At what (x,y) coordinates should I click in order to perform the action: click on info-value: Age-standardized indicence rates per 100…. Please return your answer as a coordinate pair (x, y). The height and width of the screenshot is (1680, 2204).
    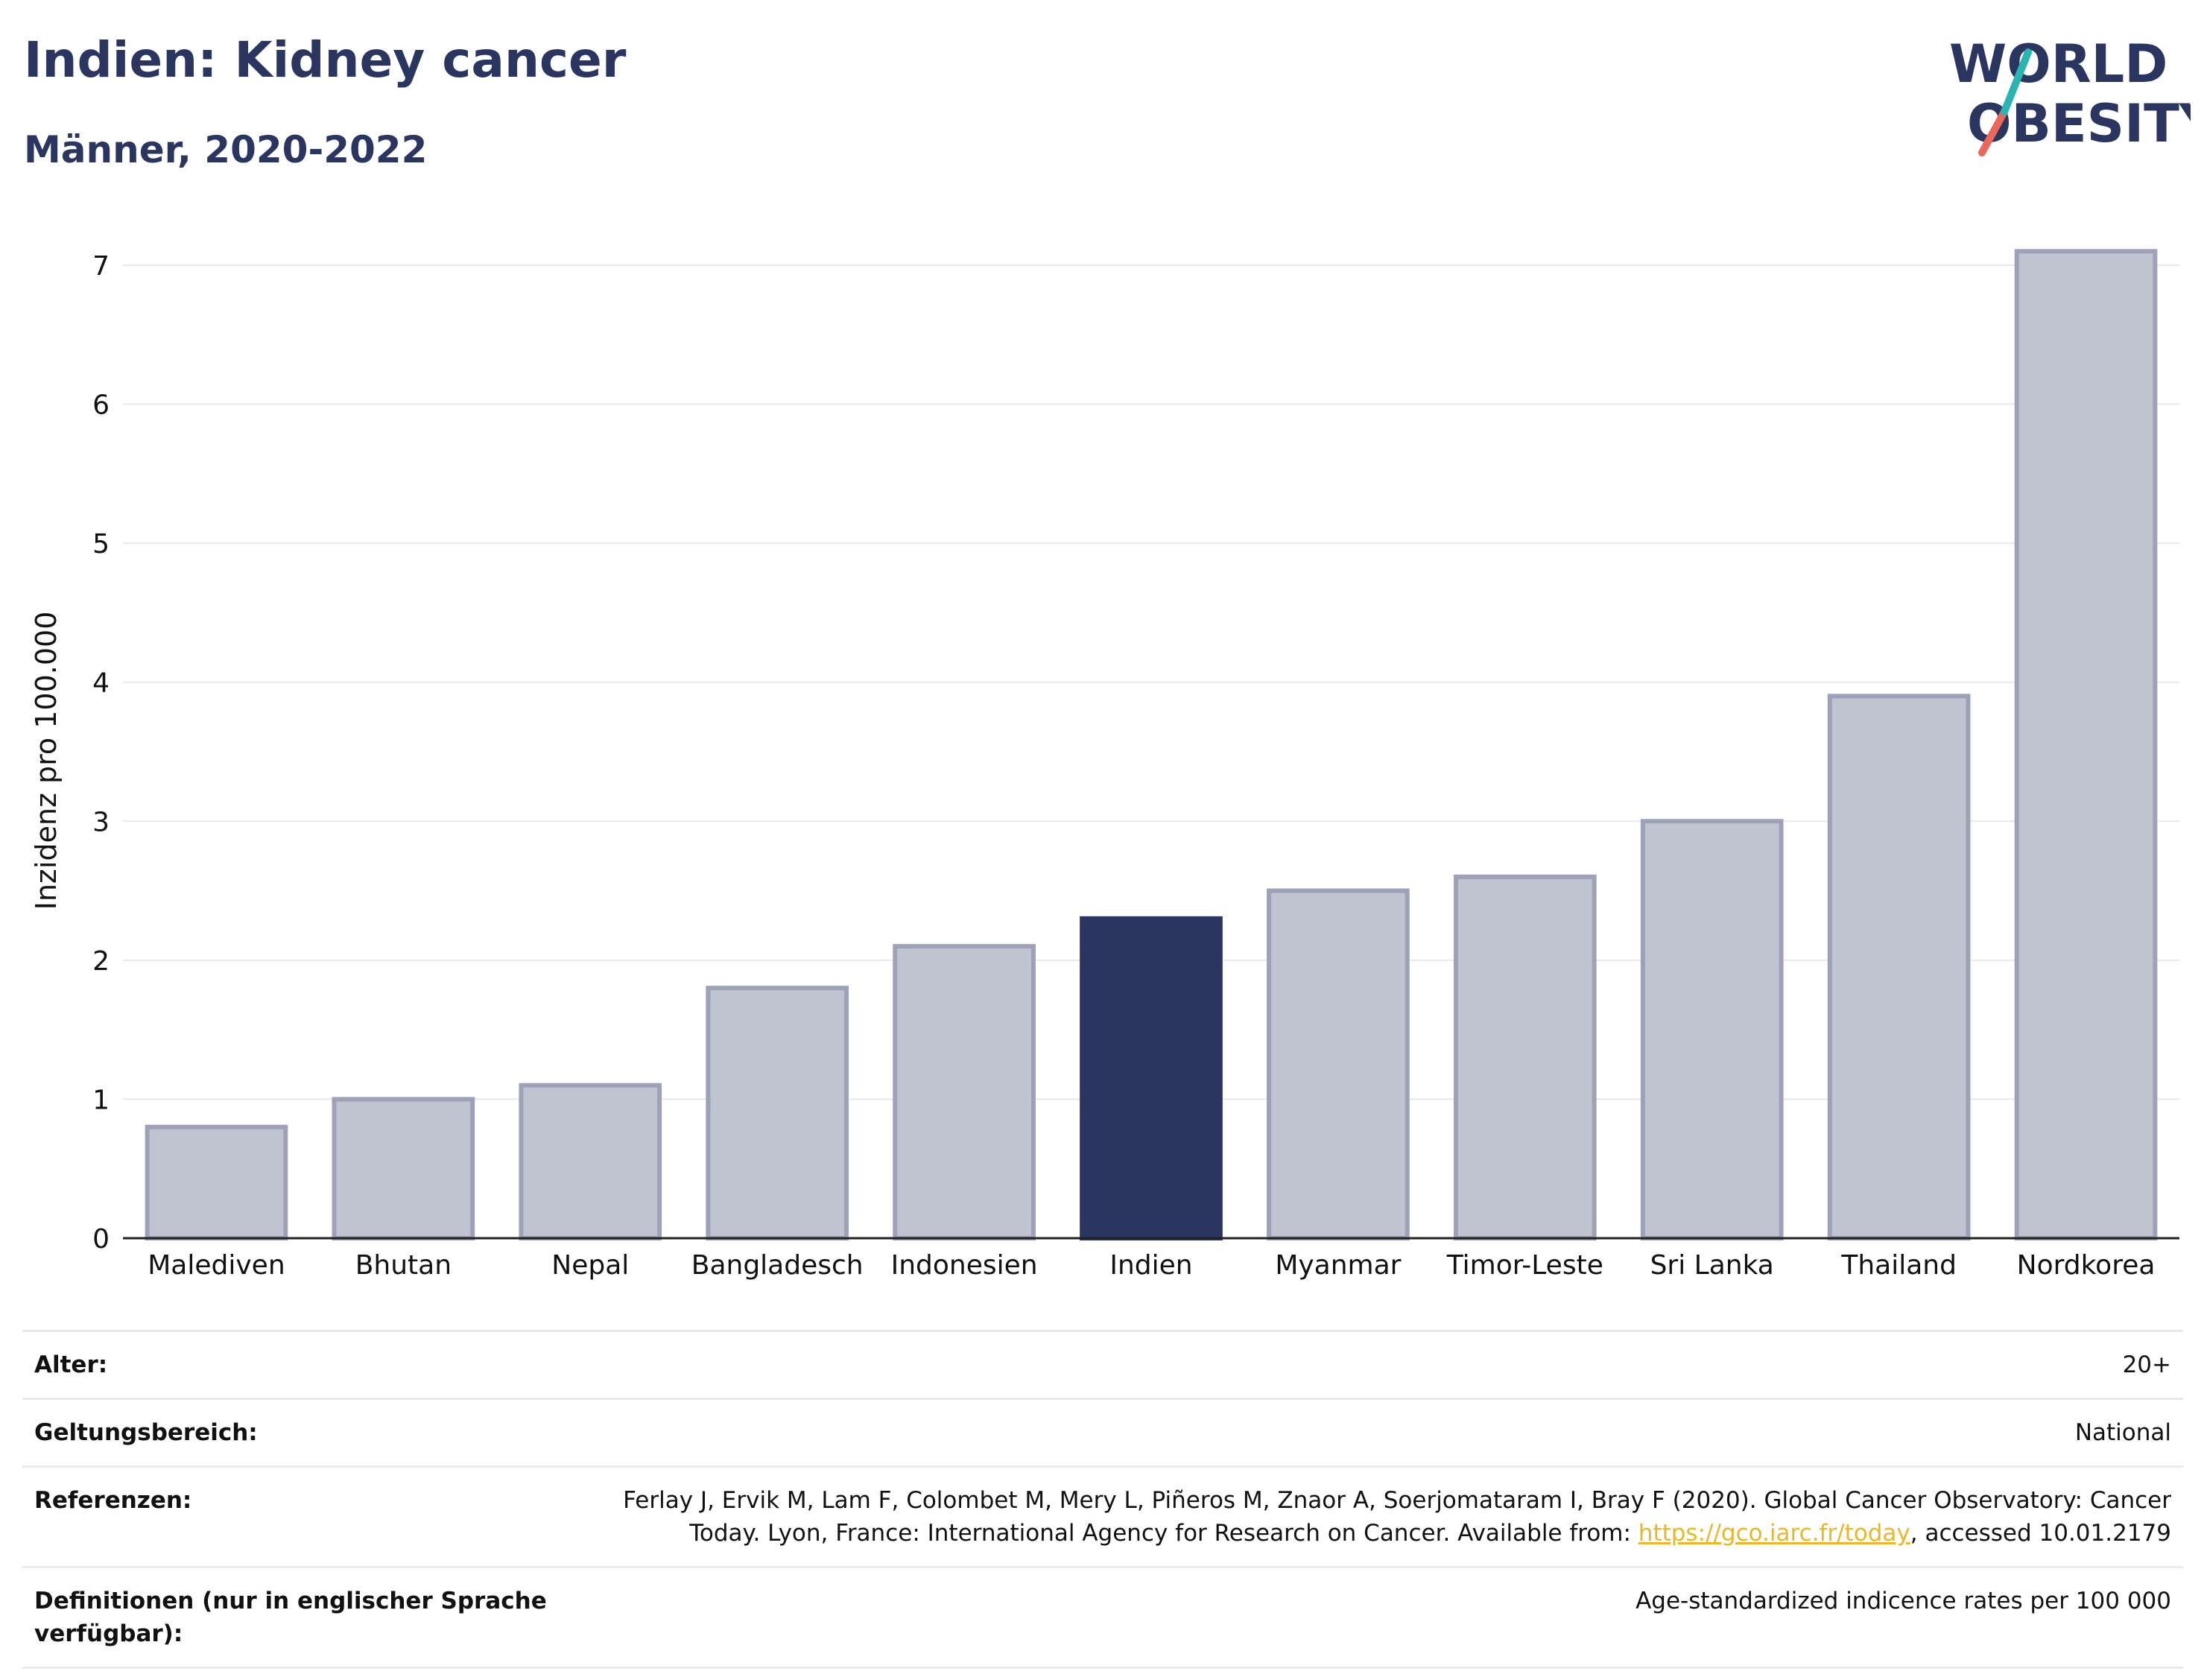
    Looking at the image, I should click on (1383, 1617).